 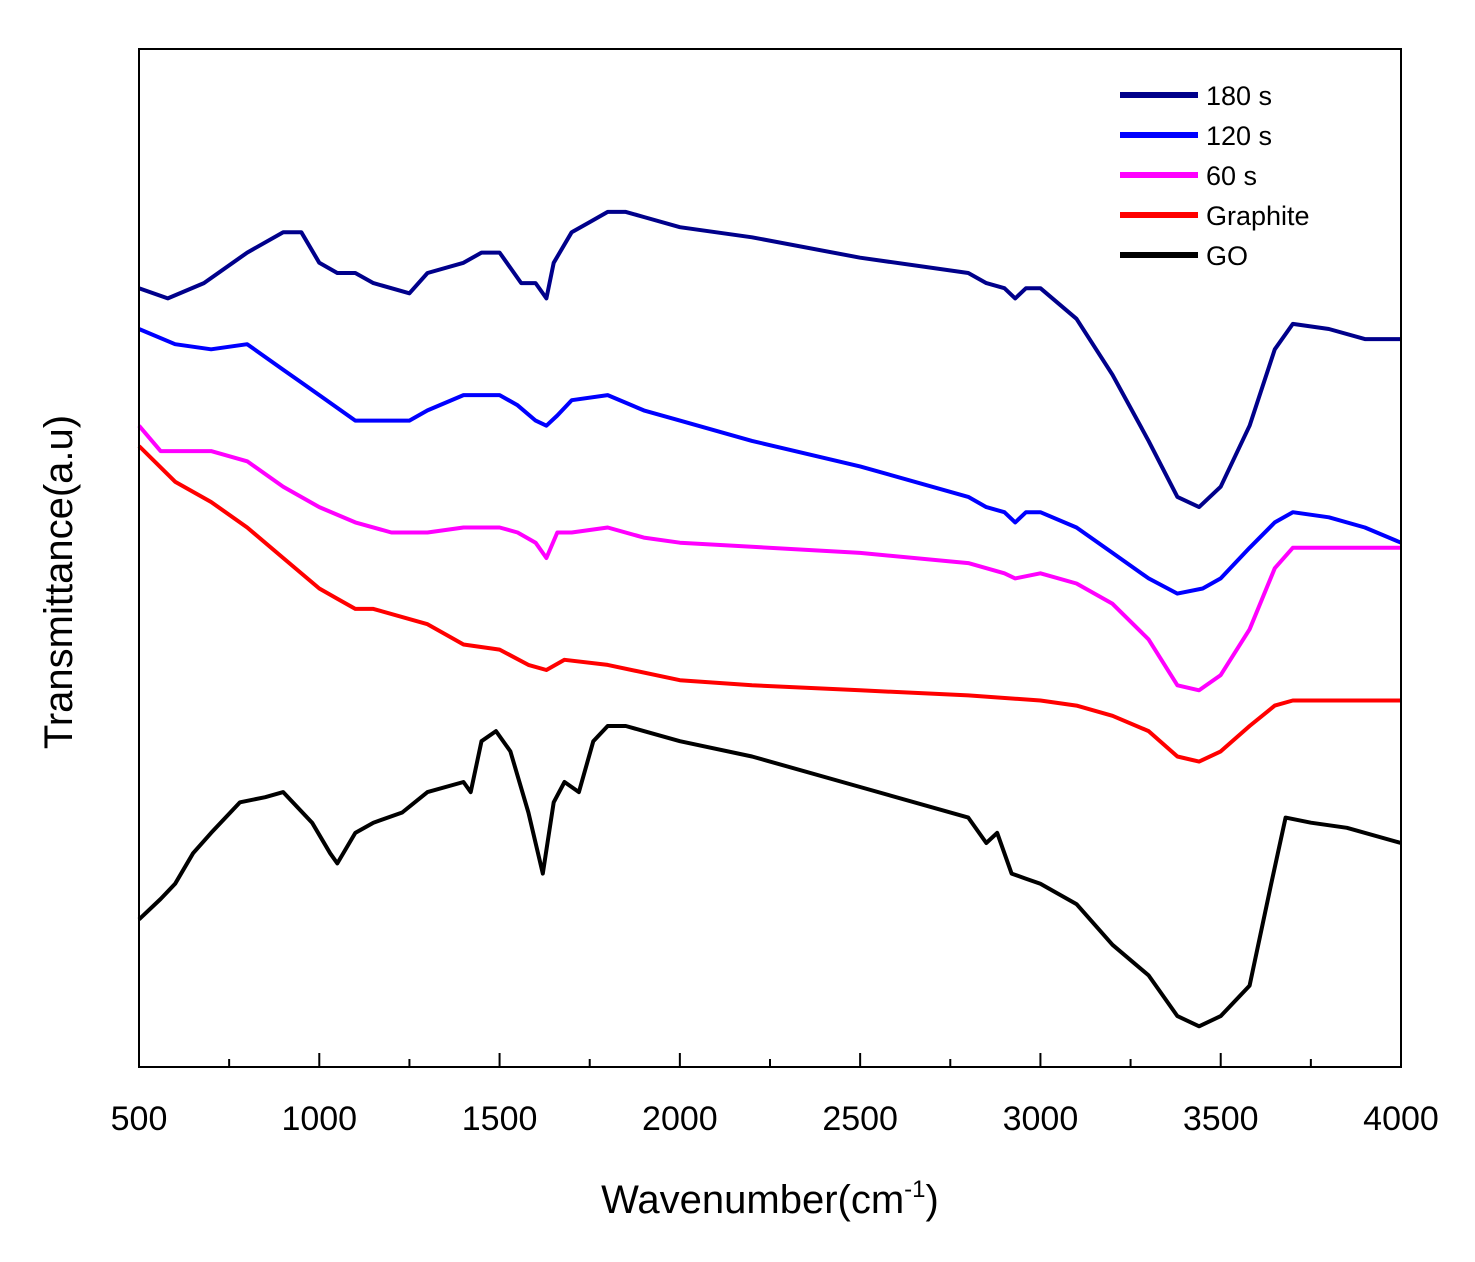 What do you see at coordinates (1239, 136) in the screenshot?
I see `legend-label-120-s: 120 s` at bounding box center [1239, 136].